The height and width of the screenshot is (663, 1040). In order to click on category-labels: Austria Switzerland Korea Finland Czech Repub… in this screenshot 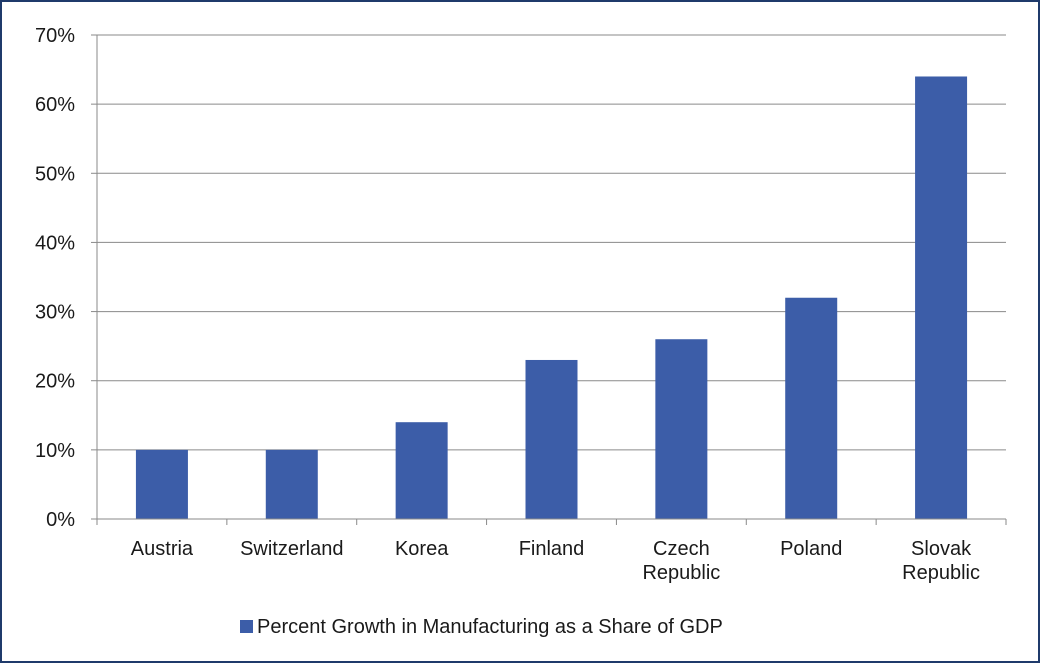, I will do `click(555, 561)`.